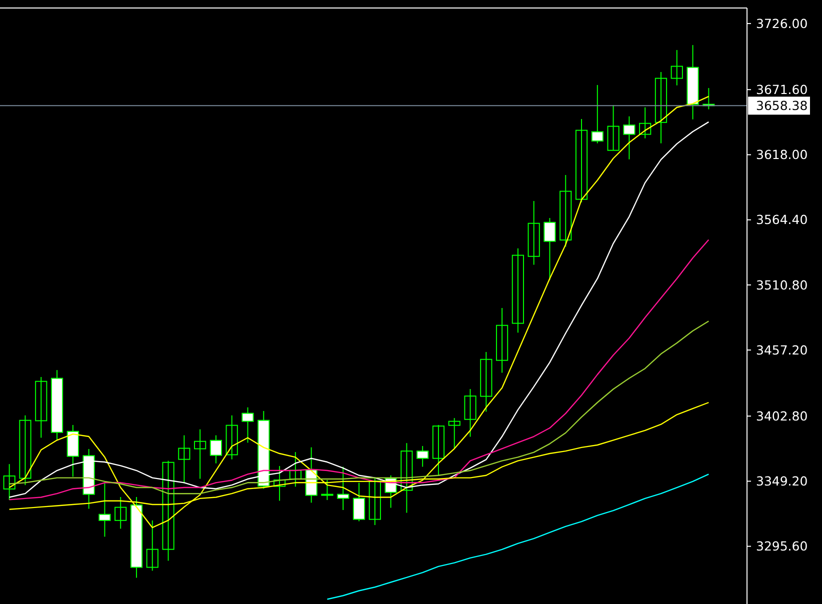  What do you see at coordinates (782, 284) in the screenshot?
I see `y-tick-label: 3510.80` at bounding box center [782, 284].